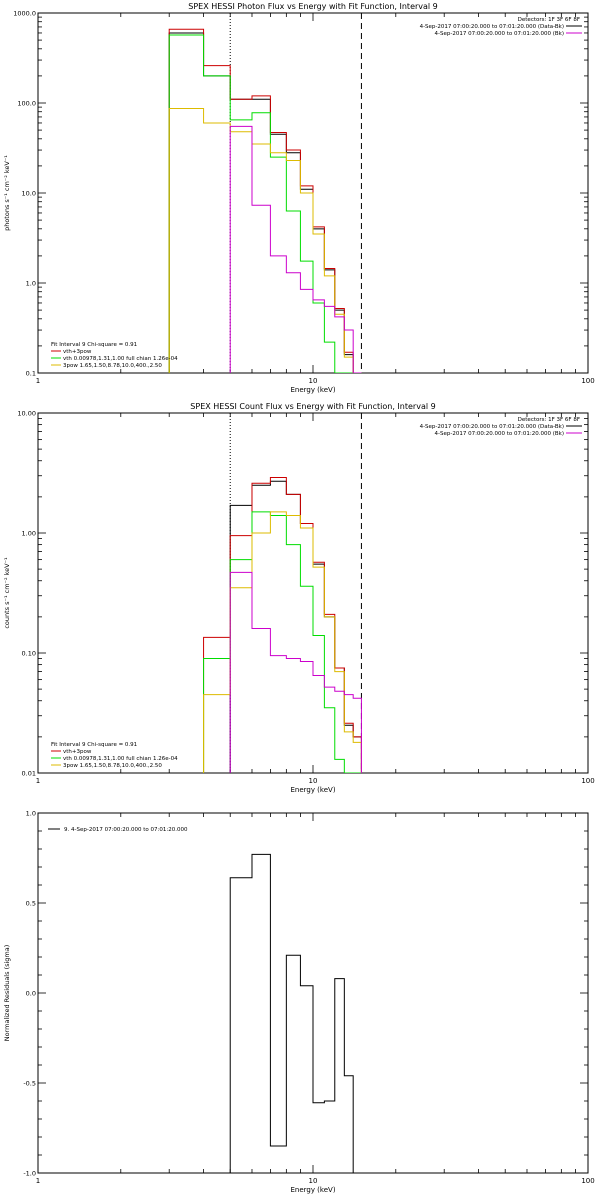 This screenshot has height=1204, width=600. I want to click on y-tick-label: 0.10, so click(29, 654).